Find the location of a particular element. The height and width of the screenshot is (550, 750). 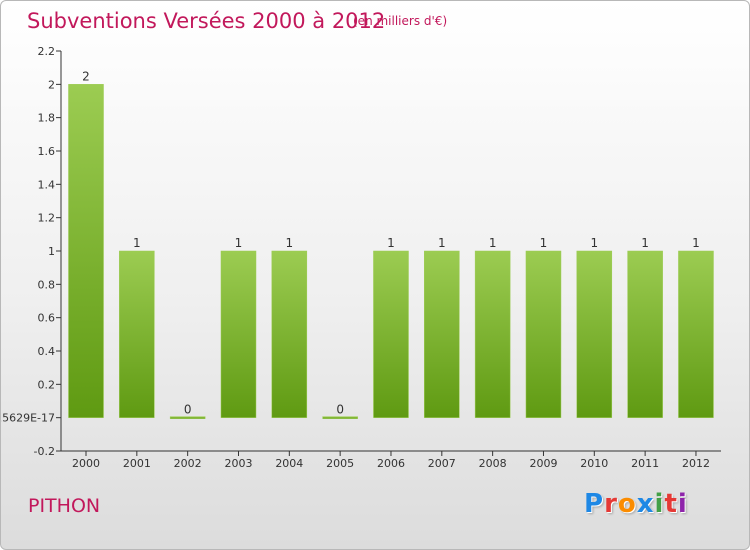

logo-letter: x is located at coordinates (645, 504).